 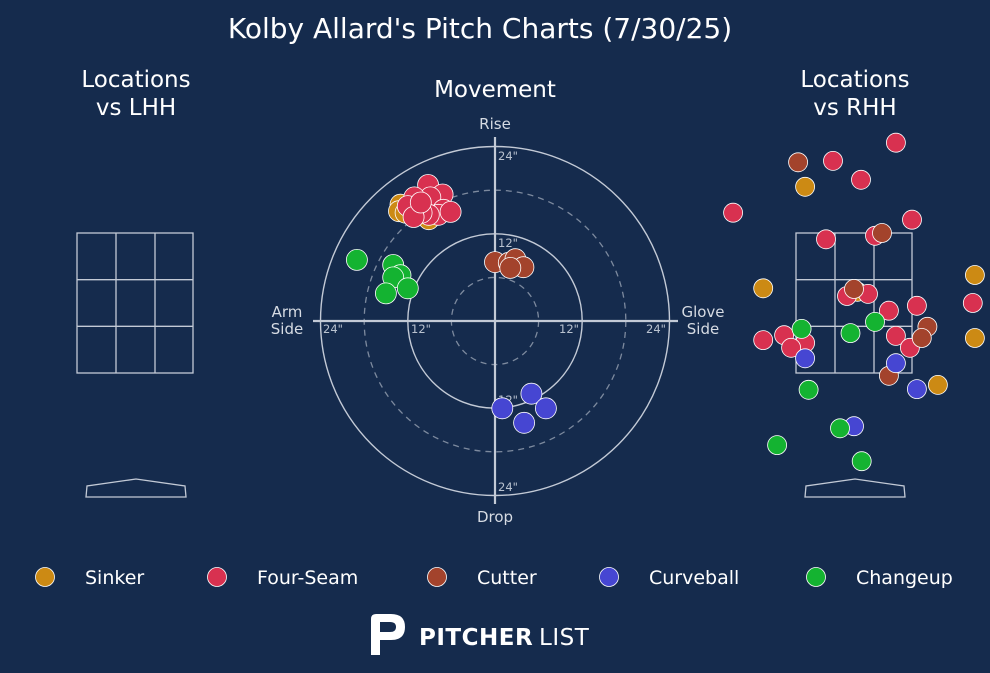 I want to click on legend-item-four-seam: Four-Seam, so click(x=282, y=578).